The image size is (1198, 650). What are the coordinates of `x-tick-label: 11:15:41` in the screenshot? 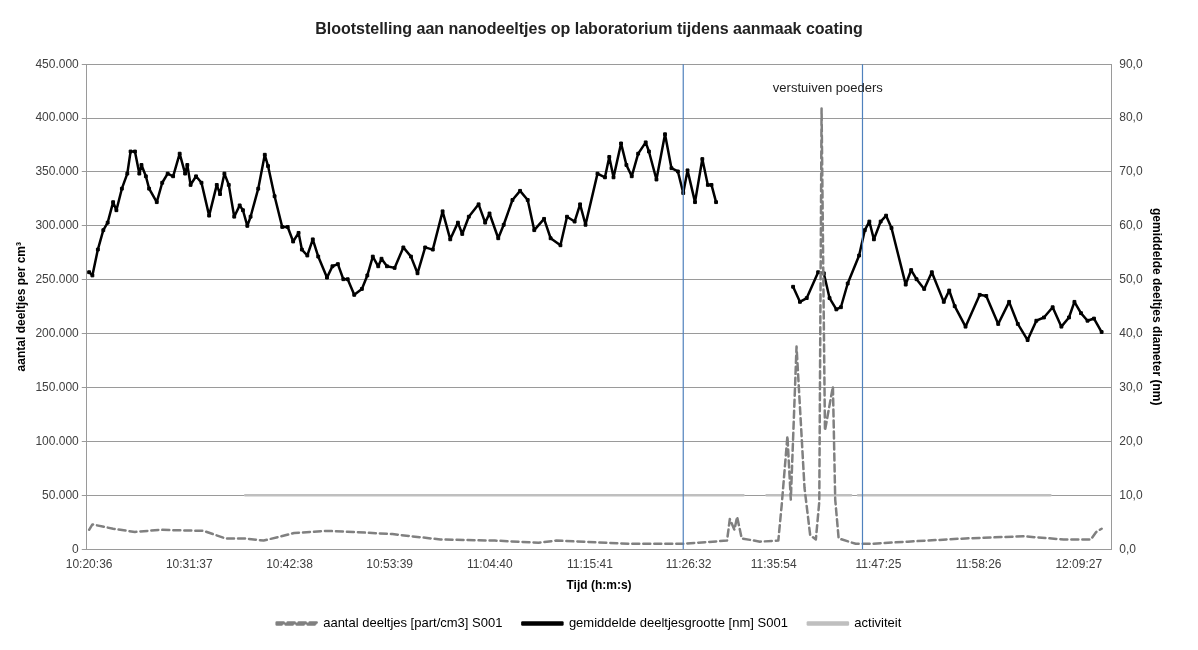 It's located at (590, 563).